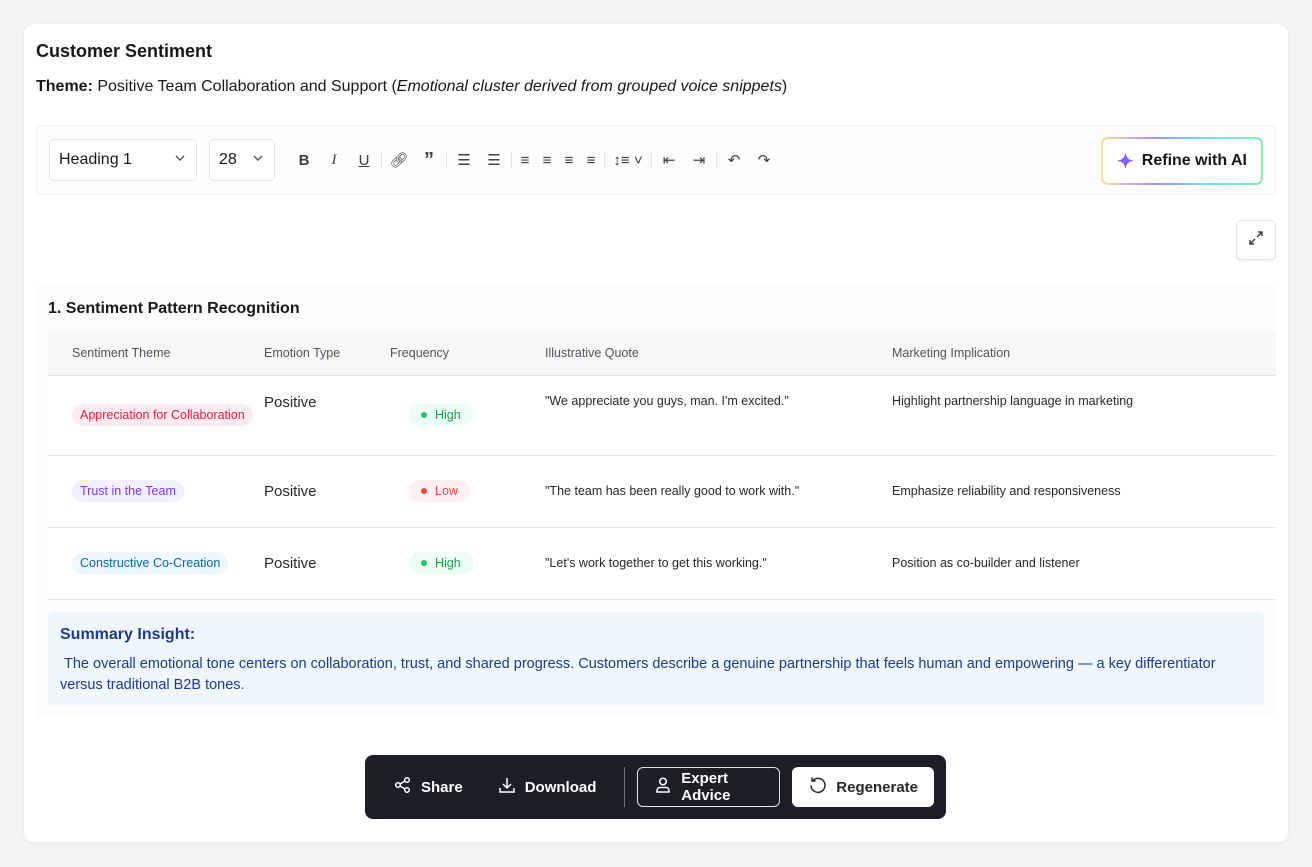 The width and height of the screenshot is (1312, 867). I want to click on download-button: Download, so click(546, 787).